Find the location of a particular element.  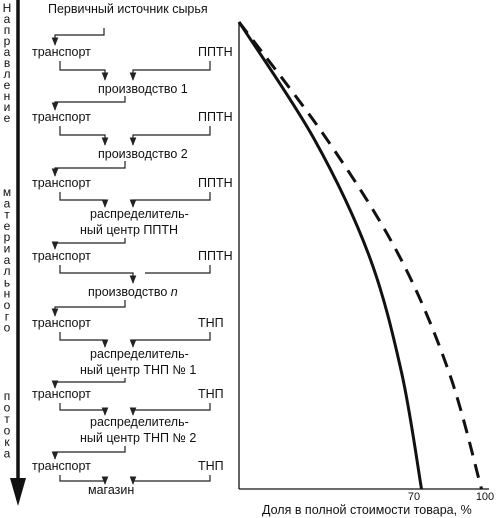

transport-label-4: транспорт is located at coordinates (61, 256).